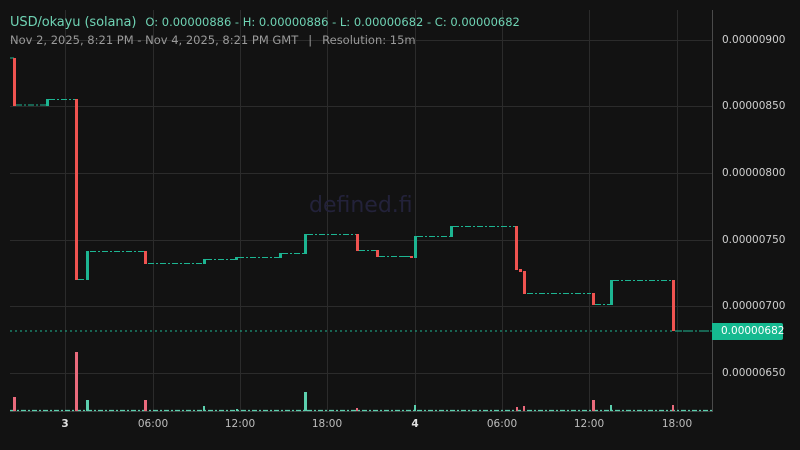 This screenshot has width=800, height=450. What do you see at coordinates (754, 306) in the screenshot?
I see `y-tick-label: 0.00000700` at bounding box center [754, 306].